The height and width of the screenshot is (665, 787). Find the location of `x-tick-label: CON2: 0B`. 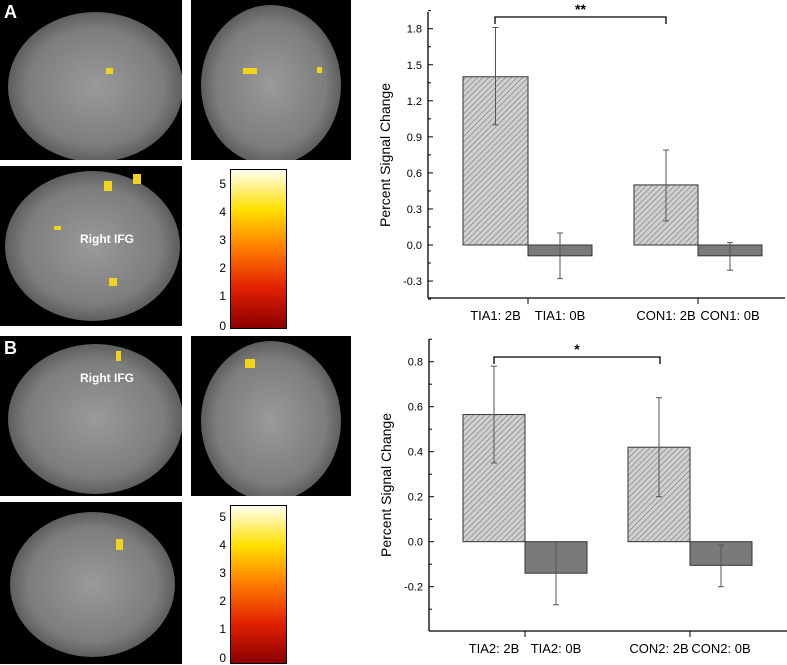

x-tick-label: CON2: 0B is located at coordinates (720, 648).